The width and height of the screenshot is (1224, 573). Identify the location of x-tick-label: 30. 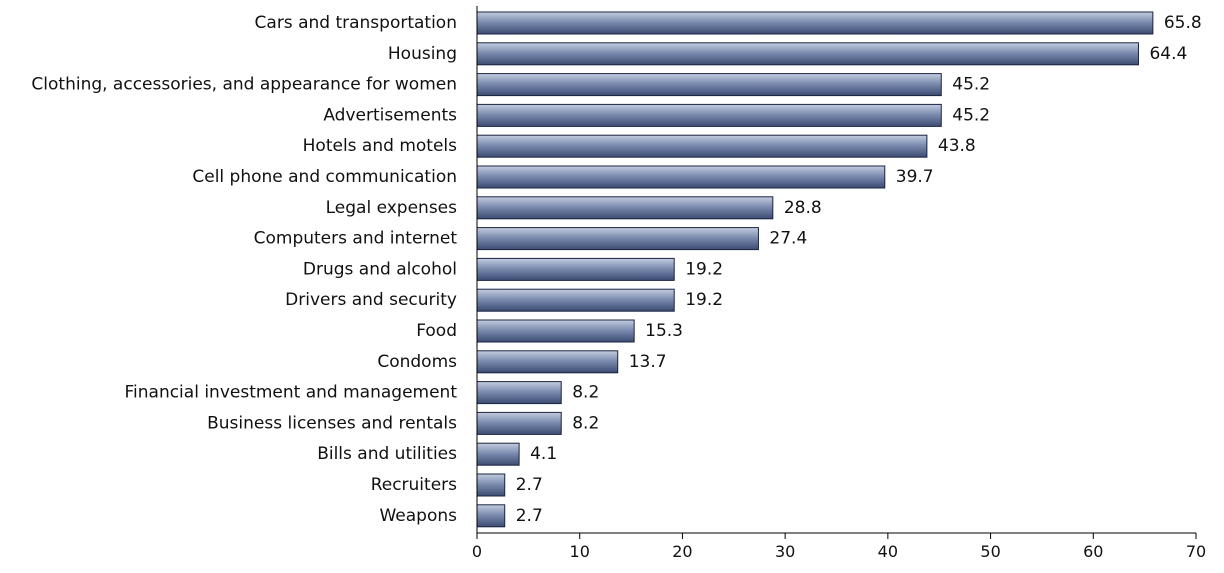
(785, 551).